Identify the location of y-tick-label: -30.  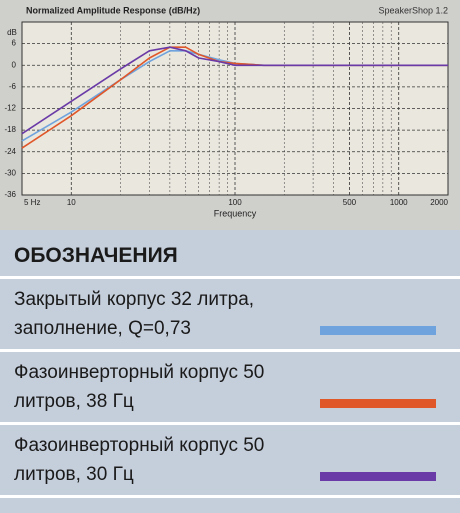
(10, 172).